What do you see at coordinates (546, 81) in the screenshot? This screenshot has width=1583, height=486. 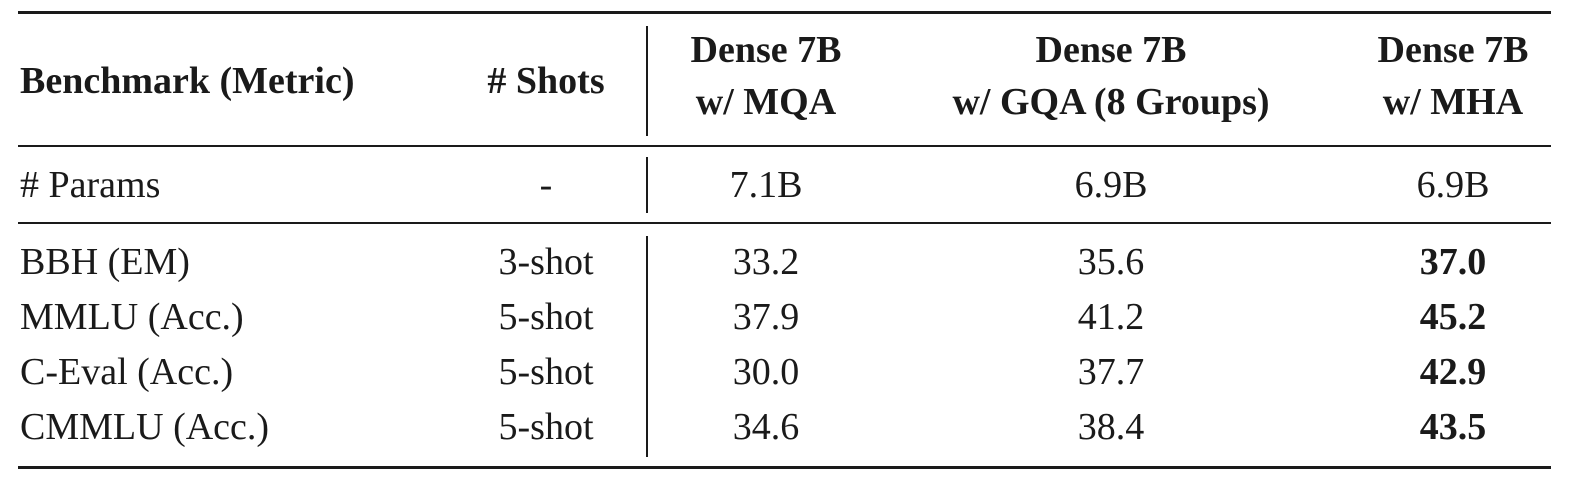 I see `header-shots: # Shots` at bounding box center [546, 81].